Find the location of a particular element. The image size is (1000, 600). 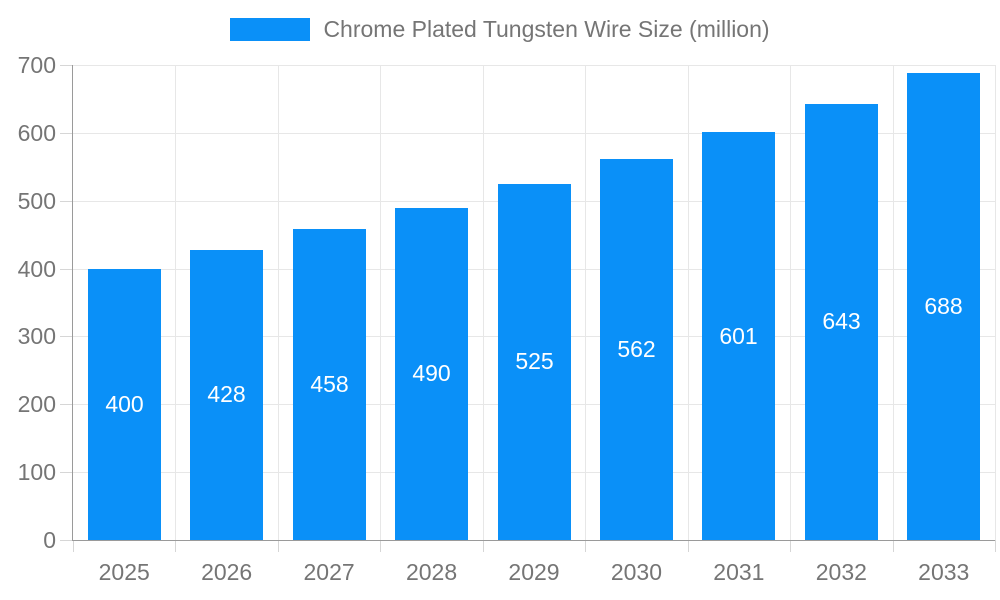

x-tick-label: 2032 is located at coordinates (841, 572).